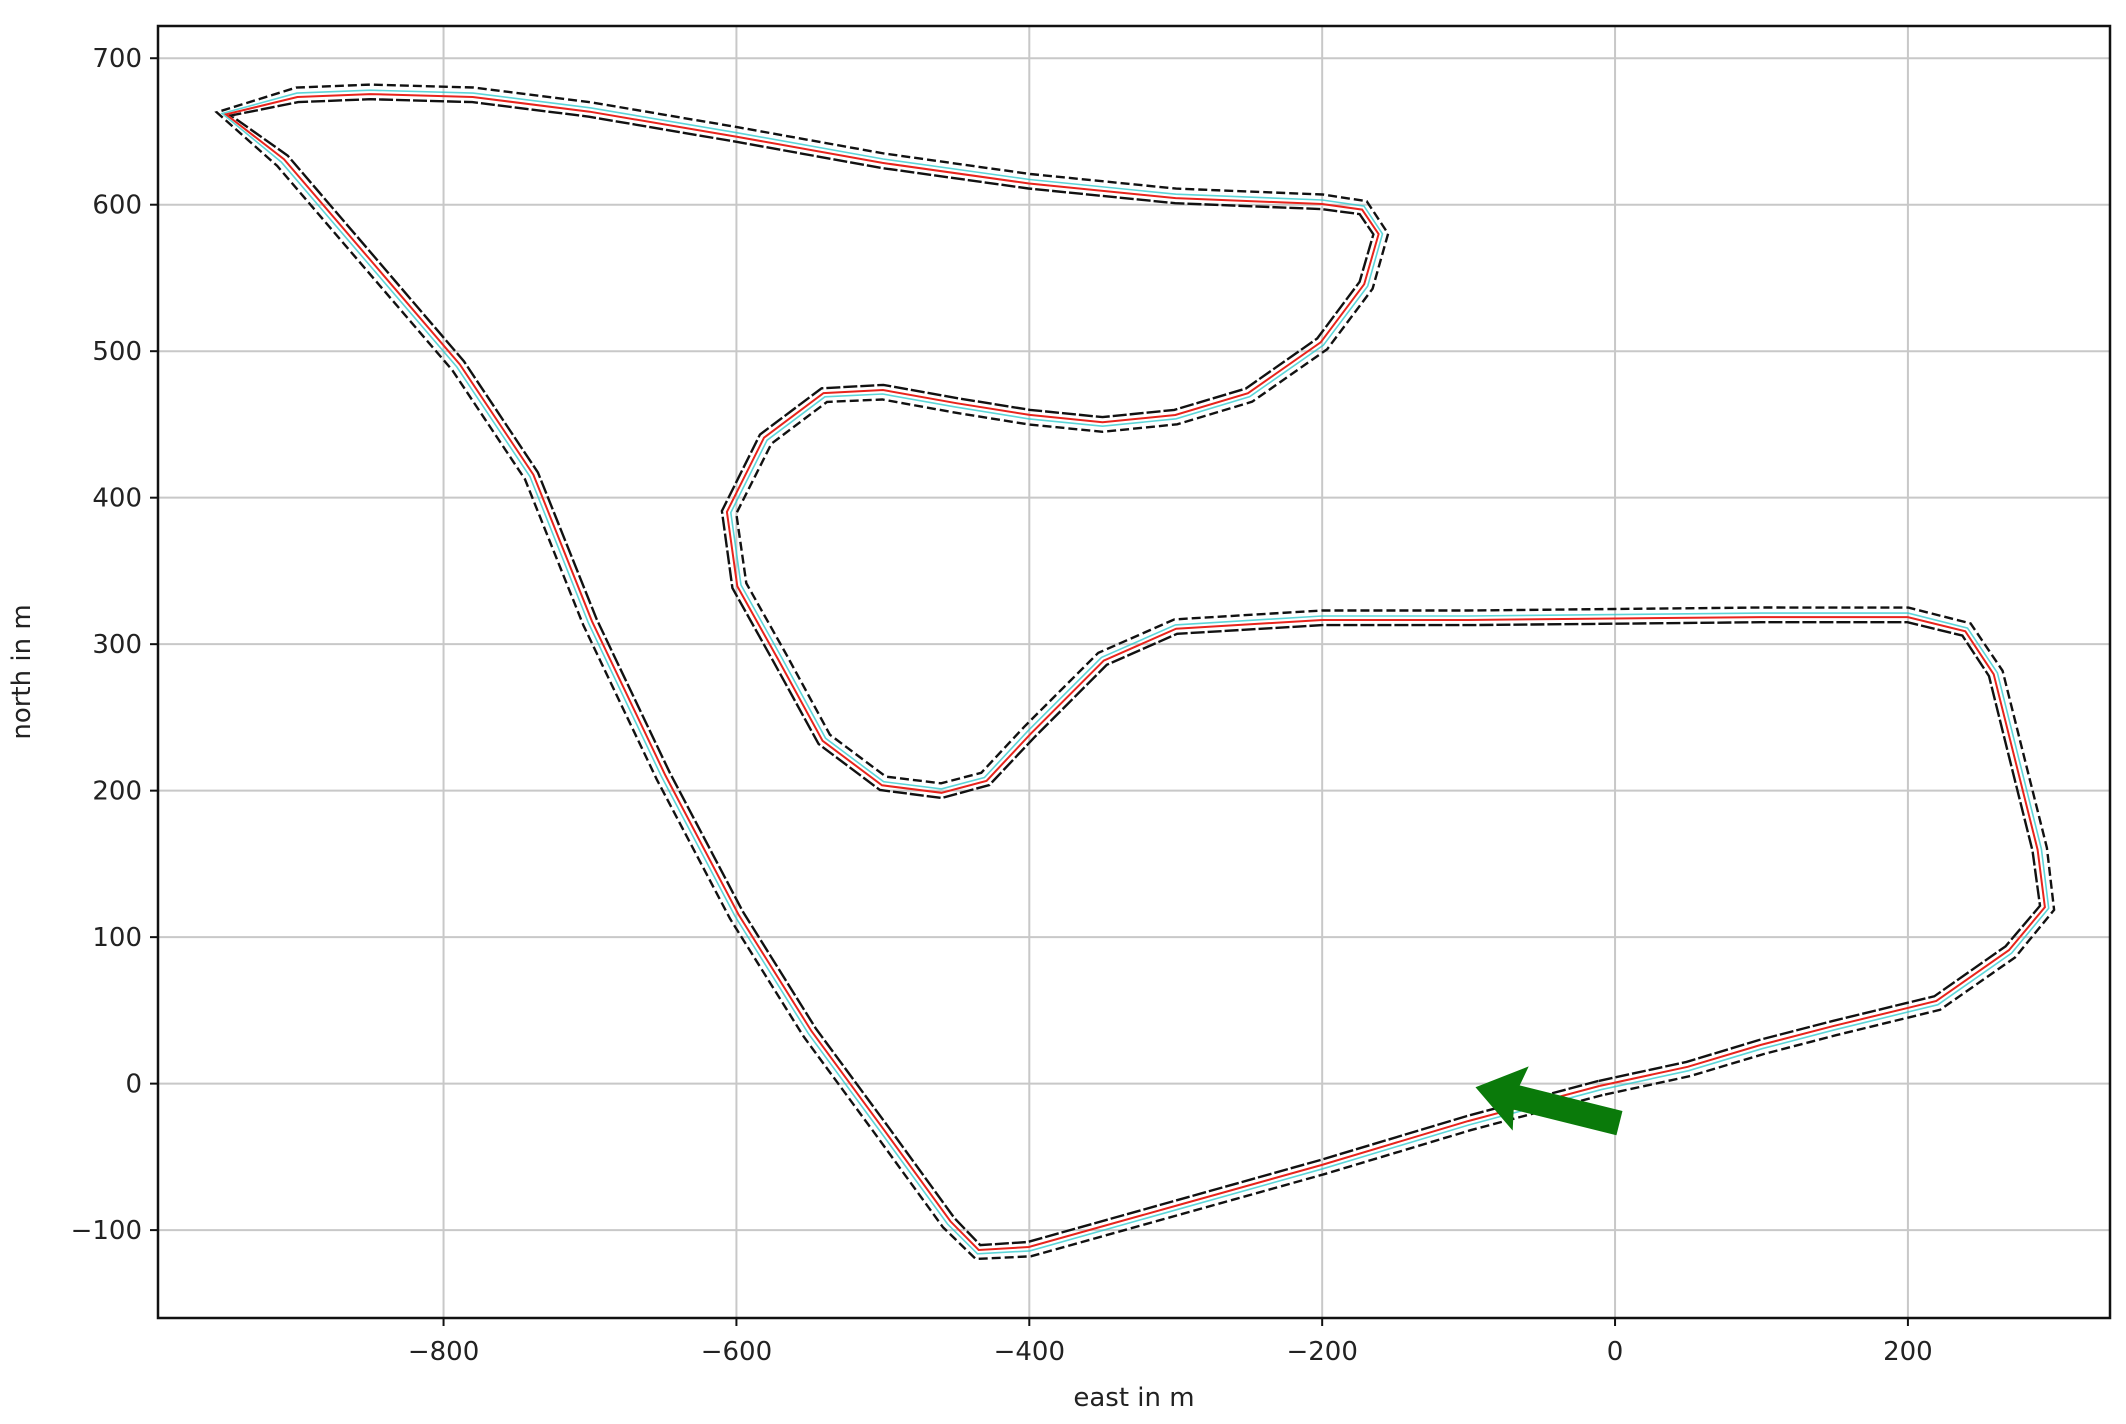  I want to click on y-tick-label: −100, so click(106, 1231).